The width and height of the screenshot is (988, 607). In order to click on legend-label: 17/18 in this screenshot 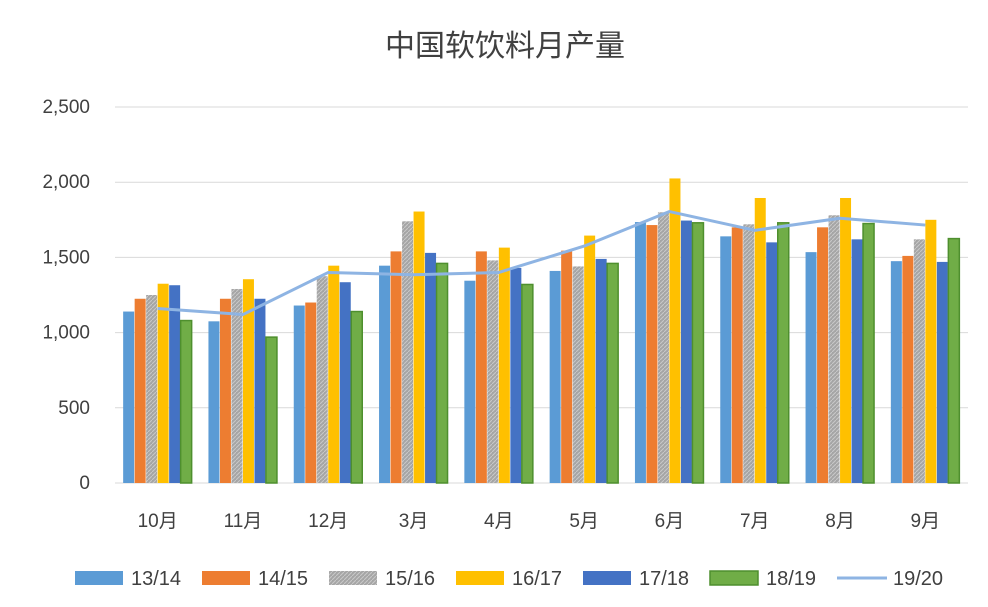, I will do `click(664, 579)`.